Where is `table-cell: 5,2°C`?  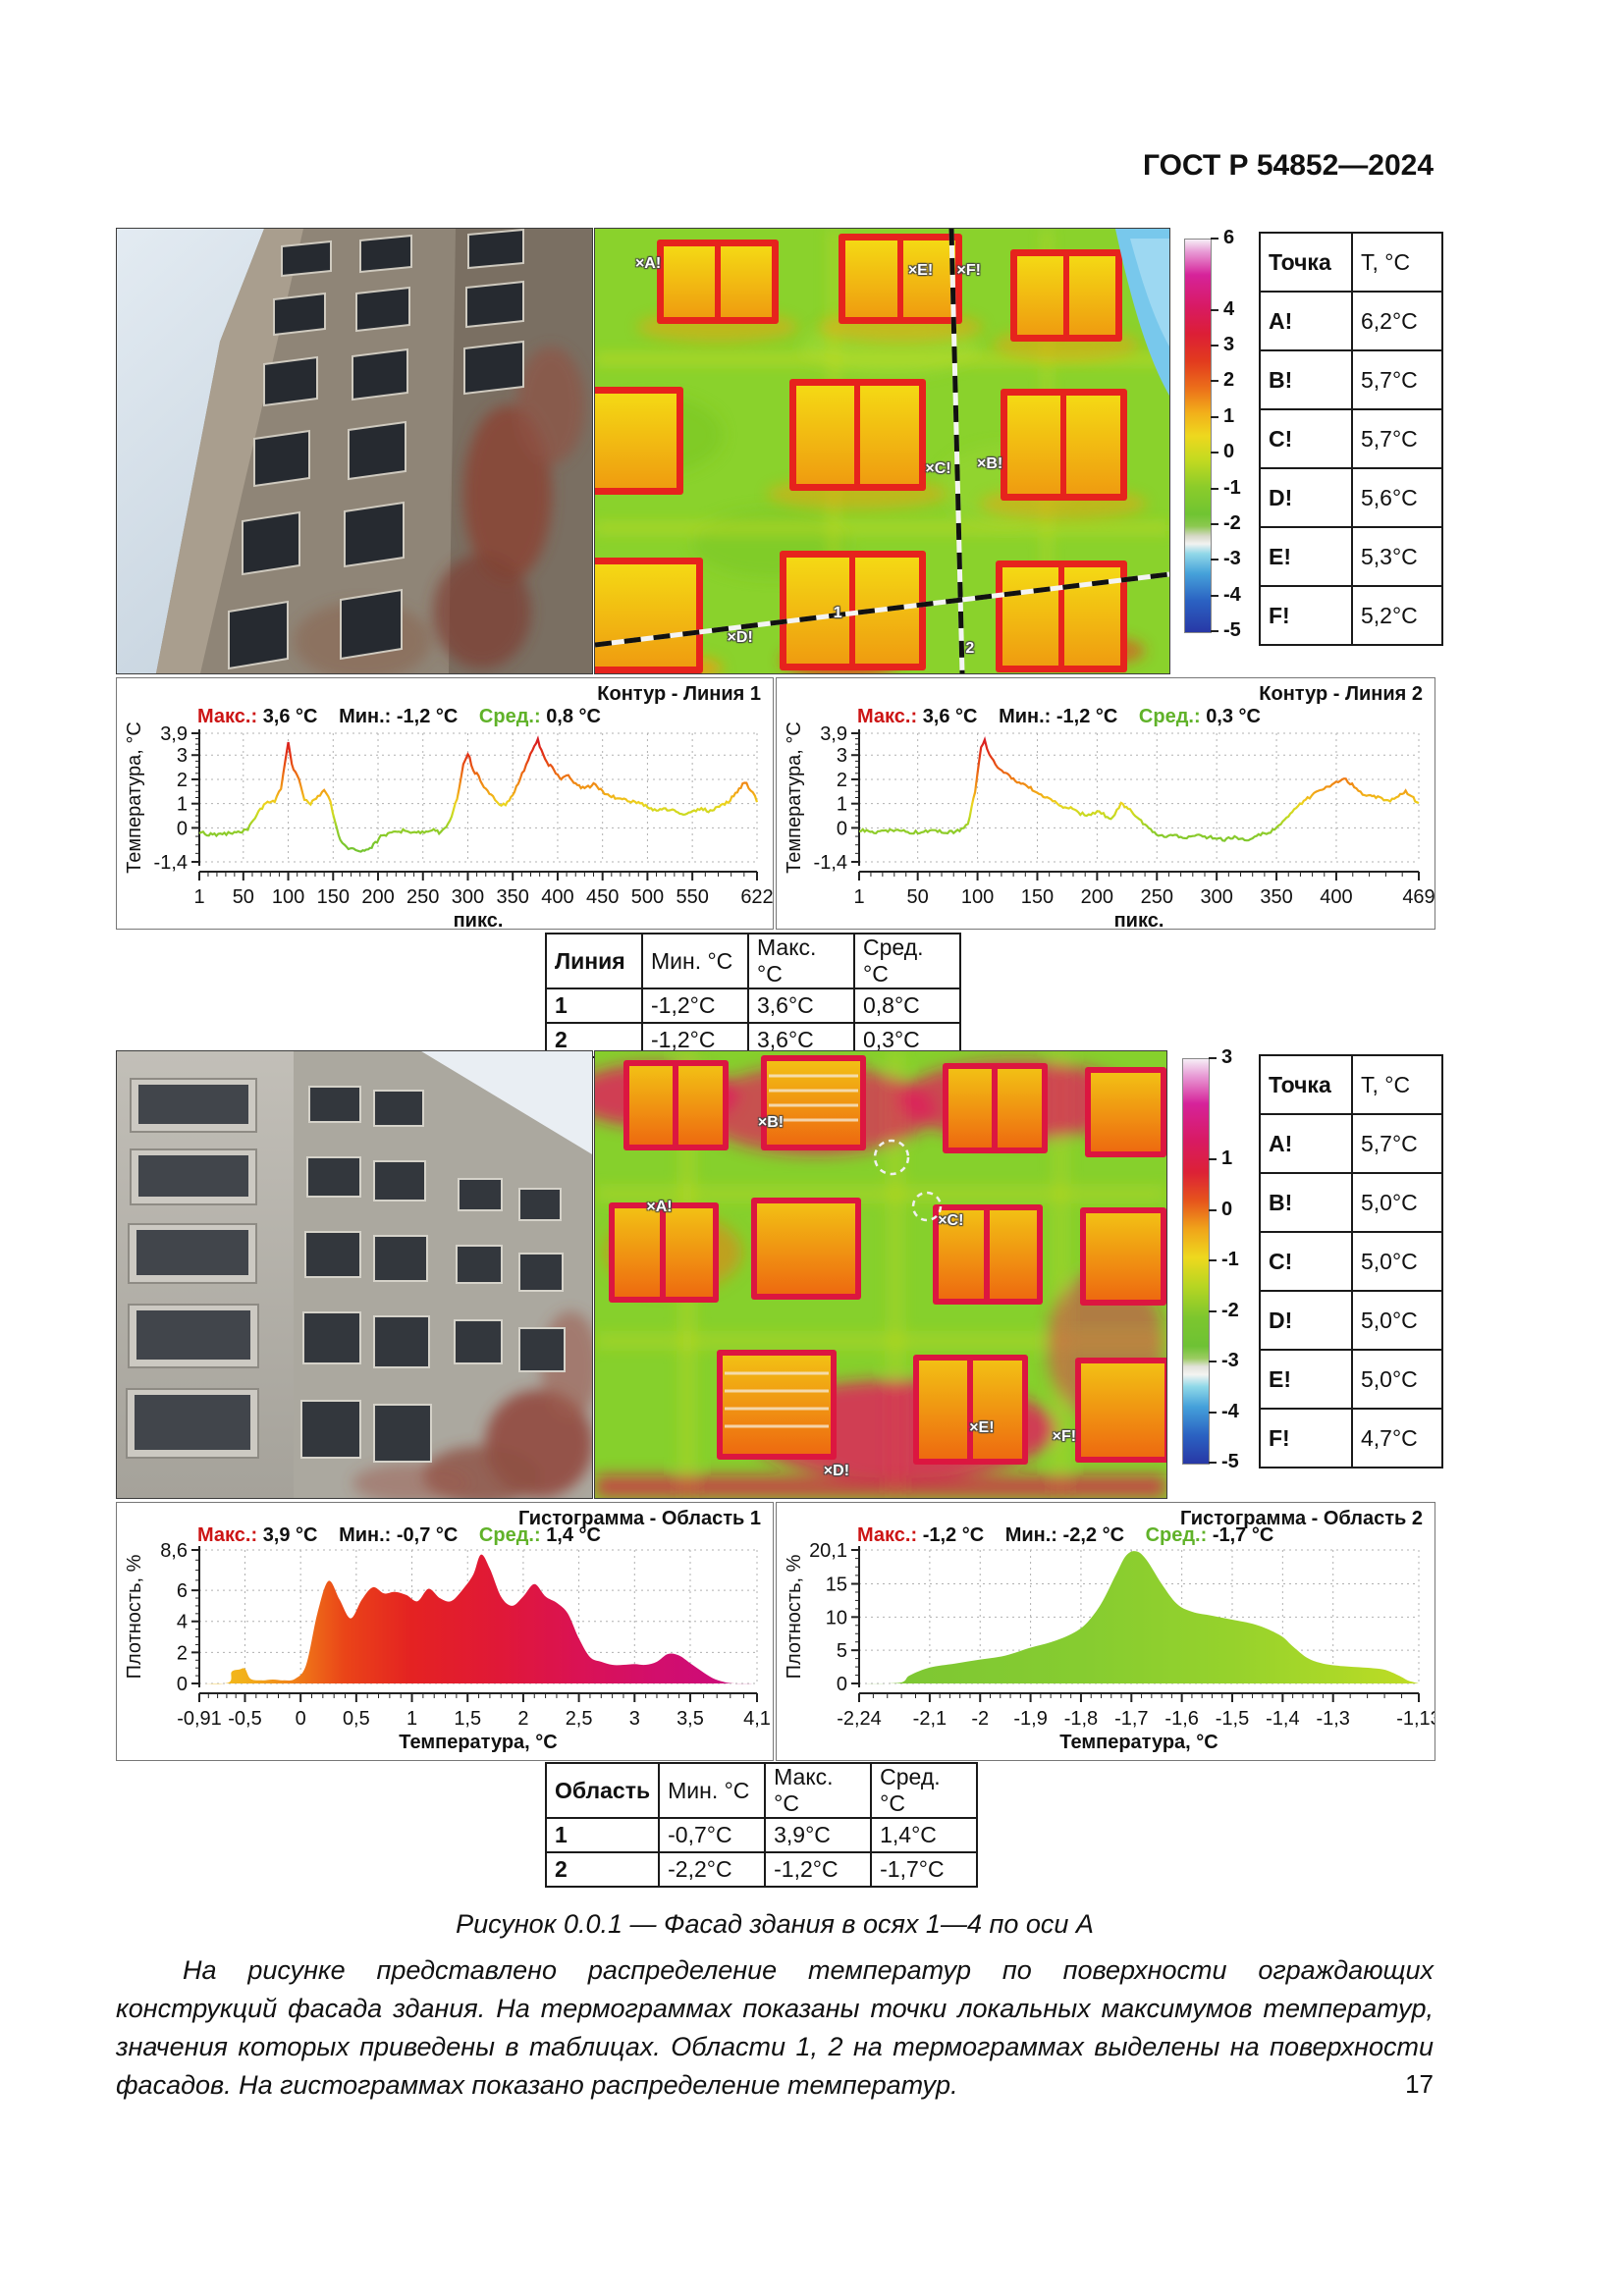 table-cell: 5,2°C is located at coordinates (1397, 615).